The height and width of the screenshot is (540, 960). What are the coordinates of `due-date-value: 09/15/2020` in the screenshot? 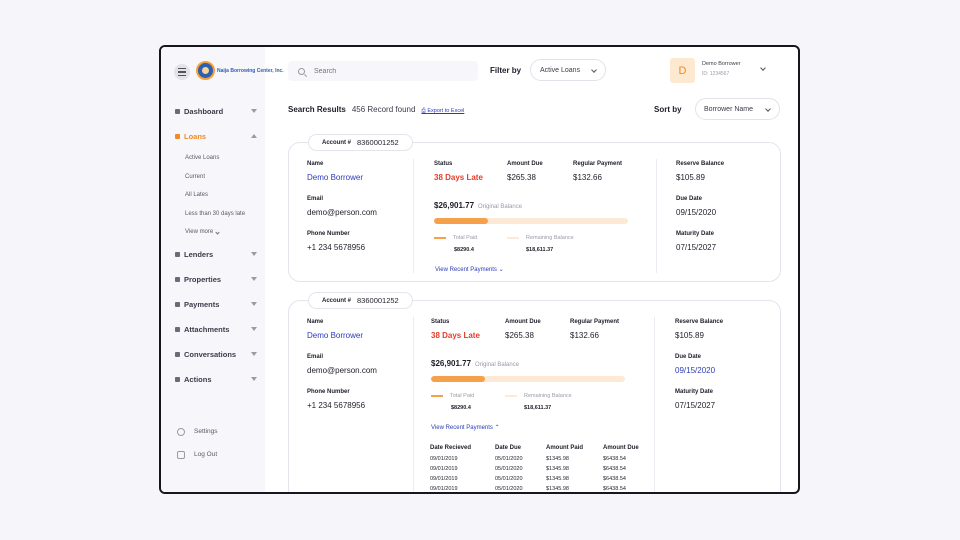 It's located at (696, 212).